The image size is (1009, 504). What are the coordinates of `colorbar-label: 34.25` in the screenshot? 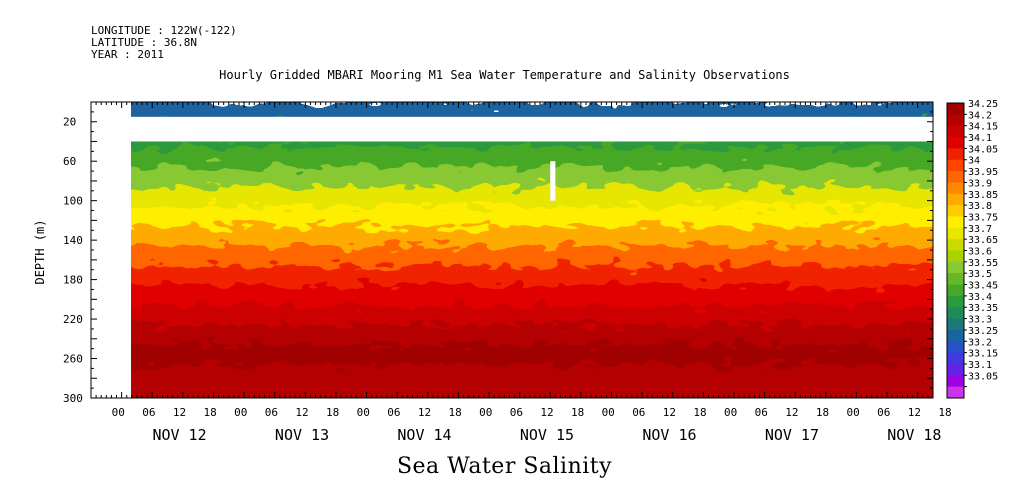 It's located at (983, 104).